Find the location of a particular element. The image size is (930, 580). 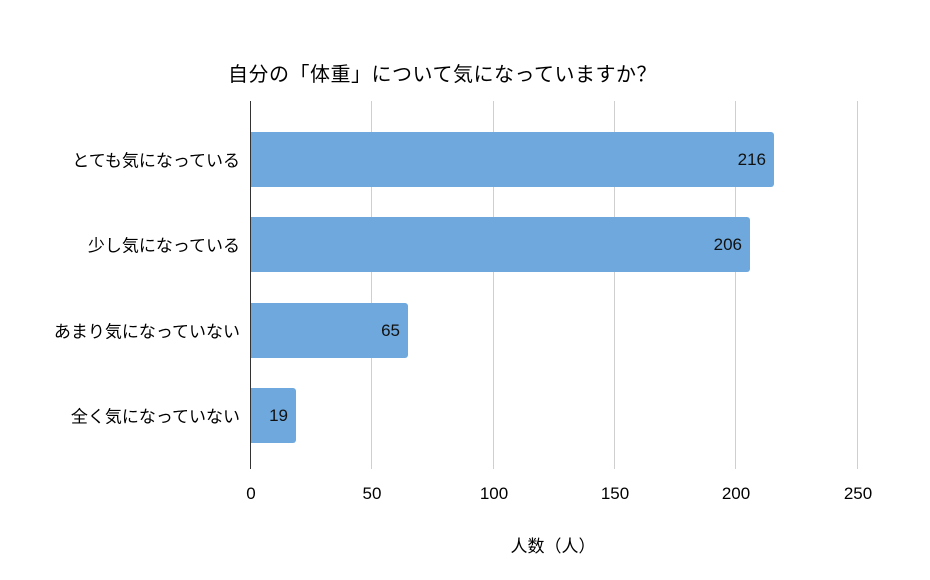

x-axis-title: 人数（人） is located at coordinates (553, 547).